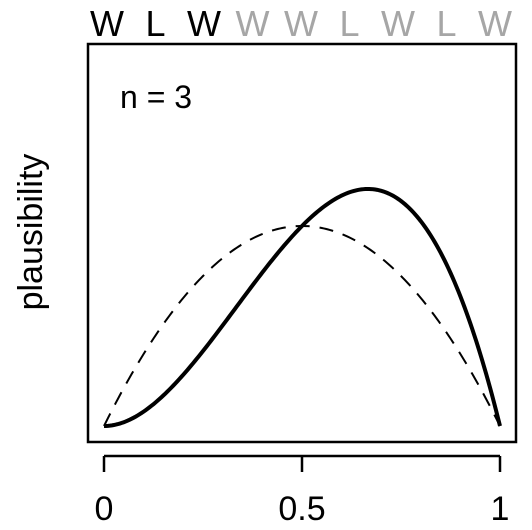 Image resolution: width=532 pixels, height=530 pixels. I want to click on x-tick-label-0: 0, so click(104, 509).